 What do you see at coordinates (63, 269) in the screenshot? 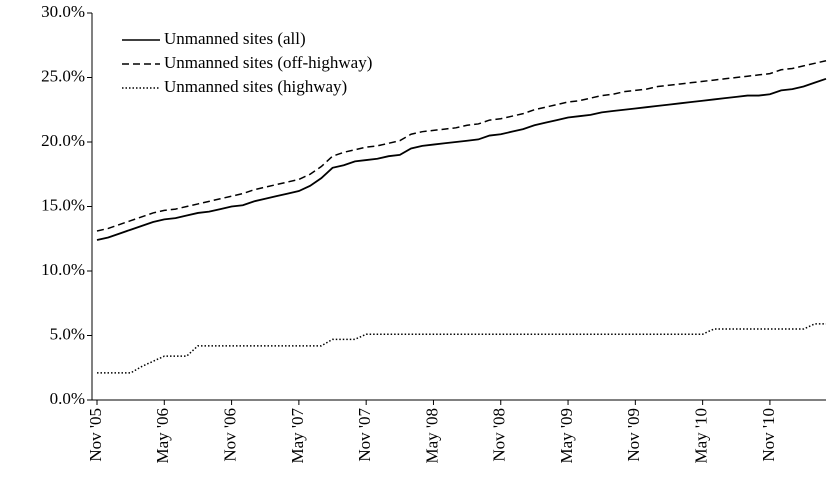
I see `y-tick-label: 10.0%` at bounding box center [63, 269].